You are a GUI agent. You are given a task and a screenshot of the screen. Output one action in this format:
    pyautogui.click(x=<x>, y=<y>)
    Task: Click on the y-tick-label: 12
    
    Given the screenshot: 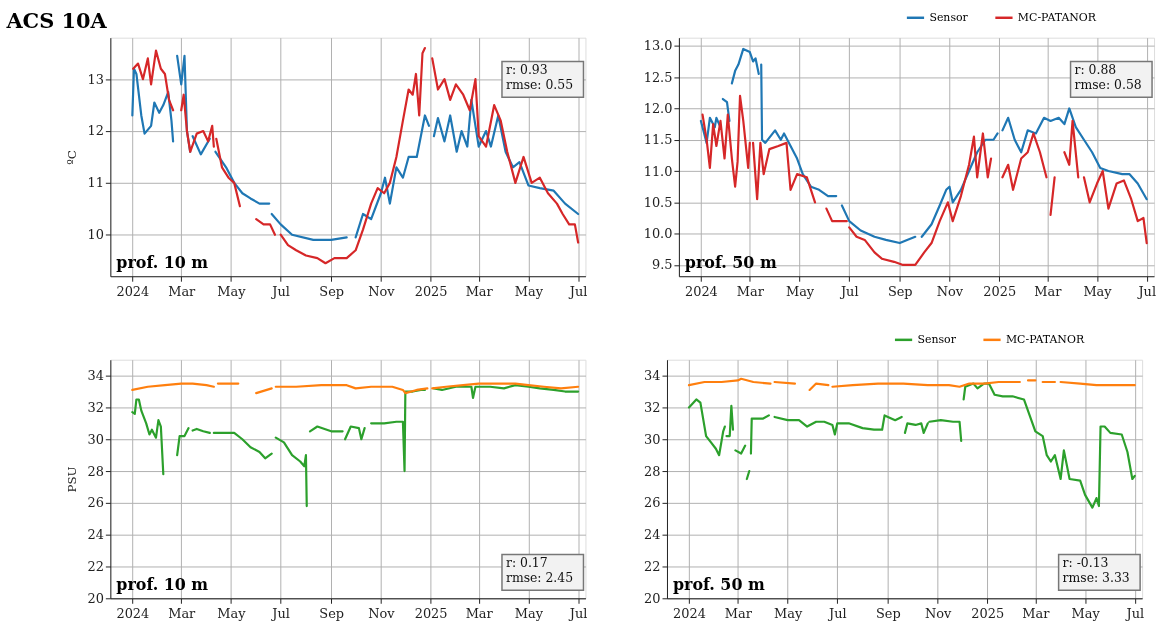 What is the action you would take?
    pyautogui.click(x=95, y=131)
    